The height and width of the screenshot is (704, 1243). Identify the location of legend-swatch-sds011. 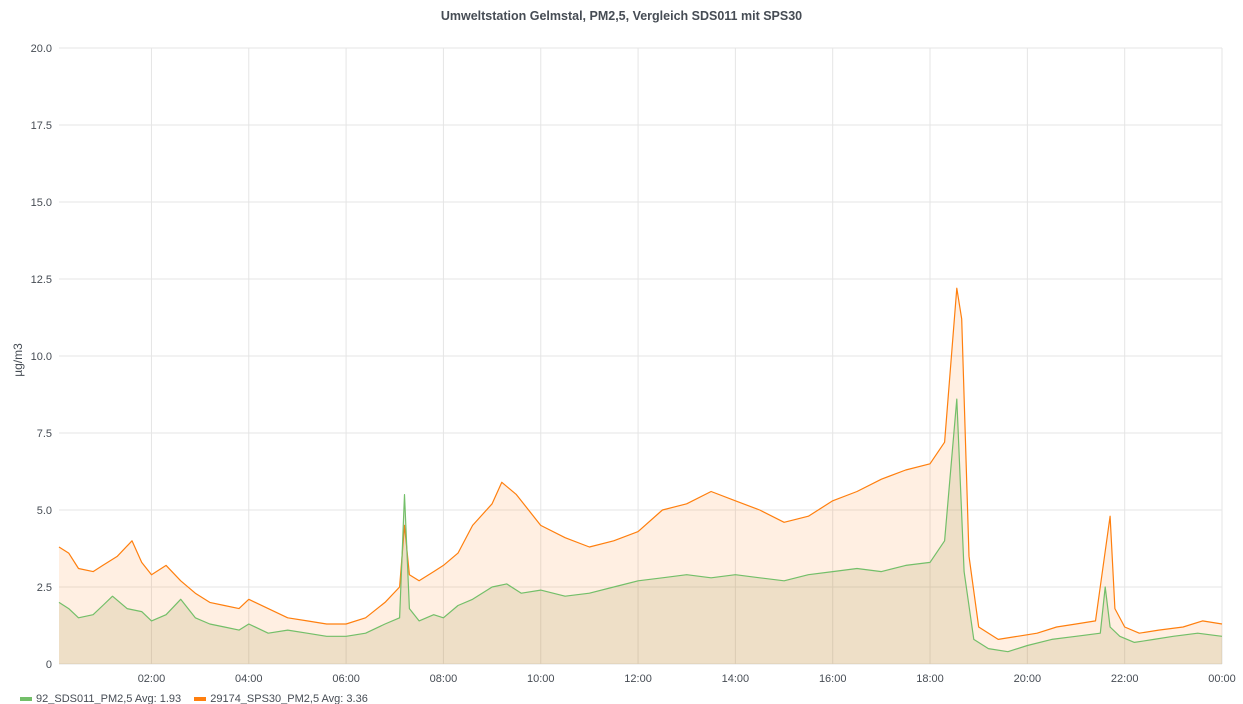
(26, 699).